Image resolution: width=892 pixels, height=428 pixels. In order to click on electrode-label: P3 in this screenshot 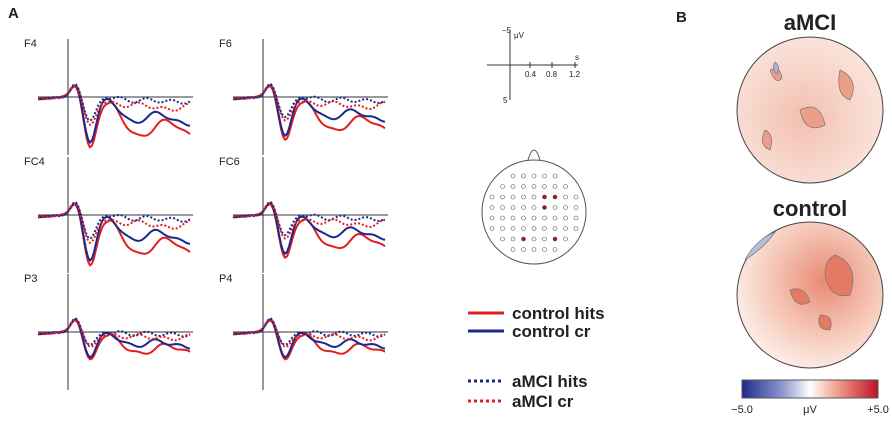, I will do `click(30, 279)`.